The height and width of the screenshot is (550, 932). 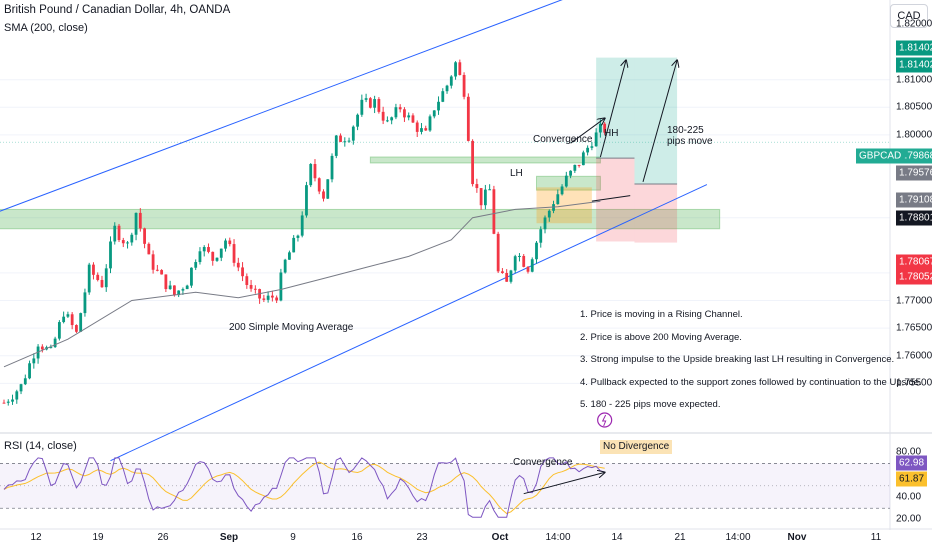 I want to click on time-tick-label: 12, so click(x=36, y=537).